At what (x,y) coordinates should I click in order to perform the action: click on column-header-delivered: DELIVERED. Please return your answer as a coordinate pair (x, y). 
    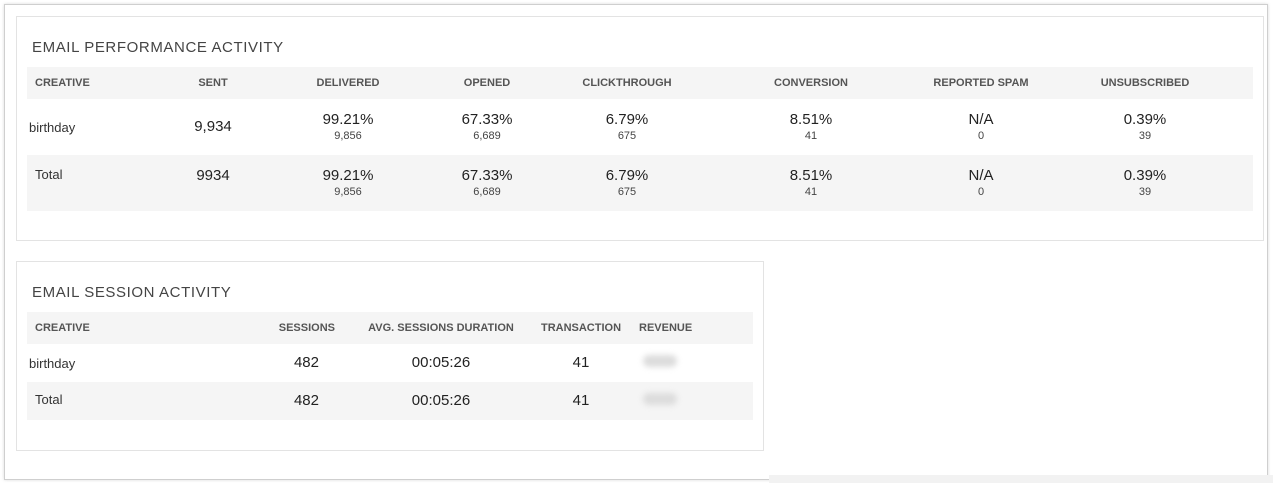
    Looking at the image, I should click on (348, 83).